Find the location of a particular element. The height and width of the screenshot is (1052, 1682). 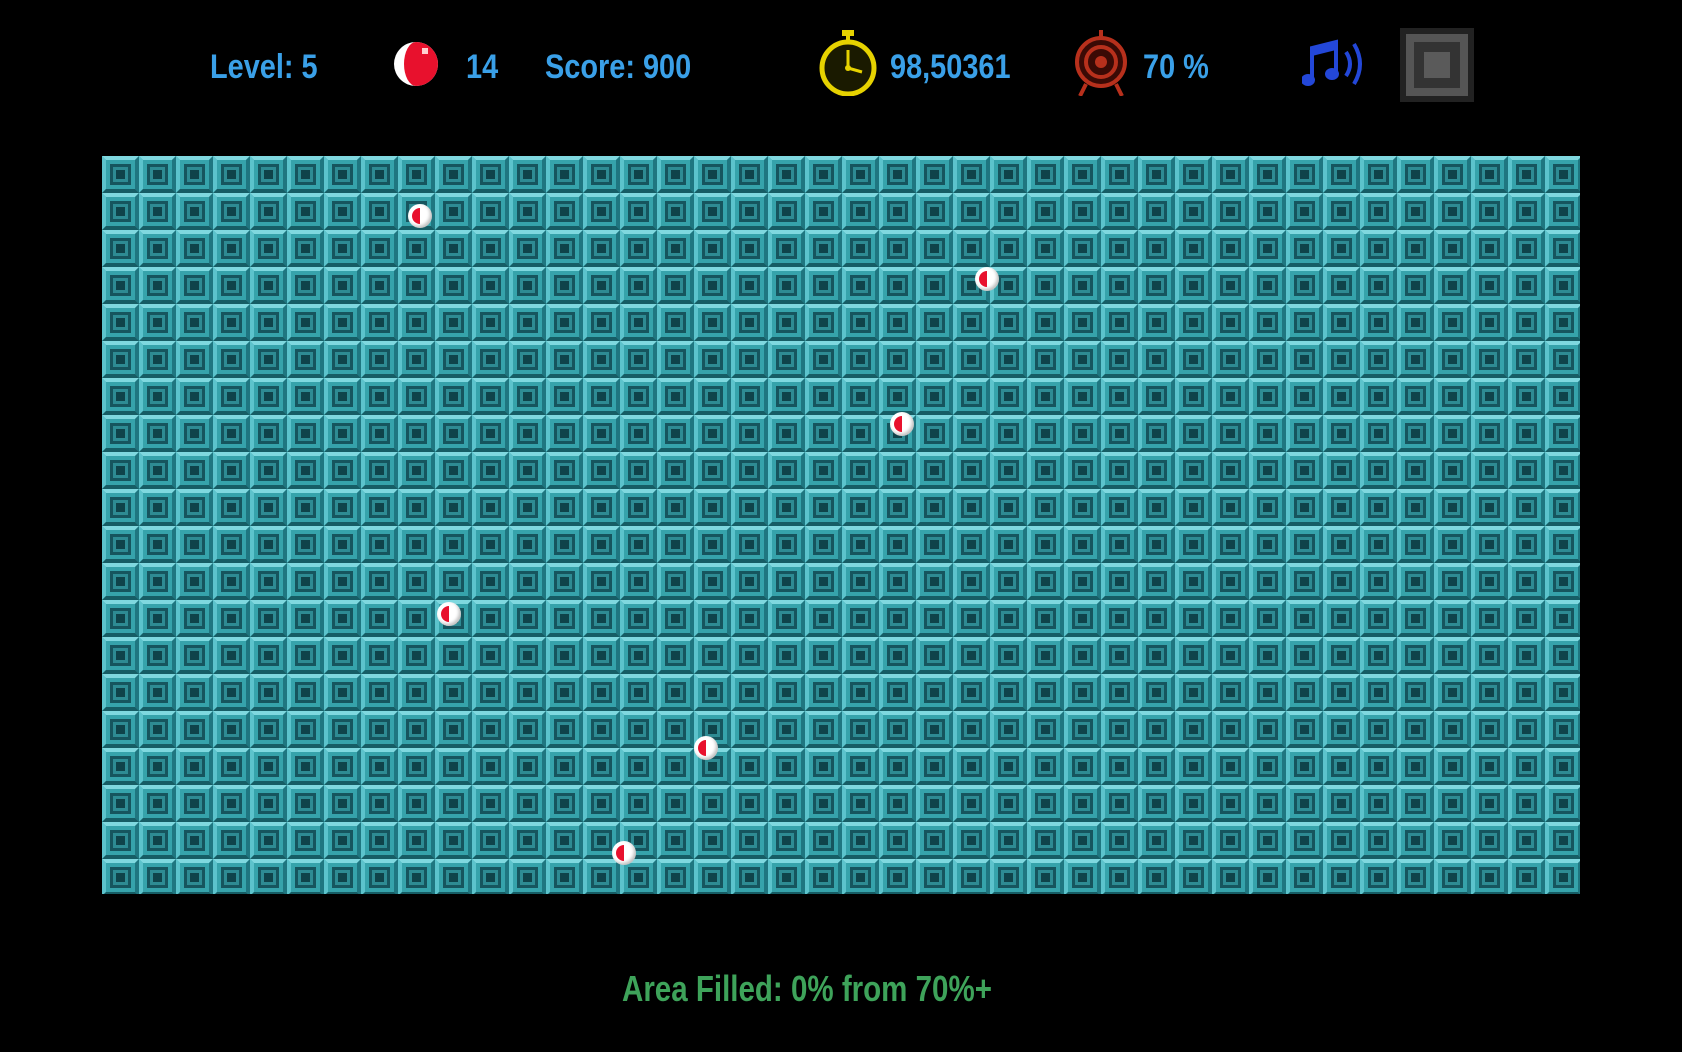

timer-value: 98,50361 is located at coordinates (950, 67).